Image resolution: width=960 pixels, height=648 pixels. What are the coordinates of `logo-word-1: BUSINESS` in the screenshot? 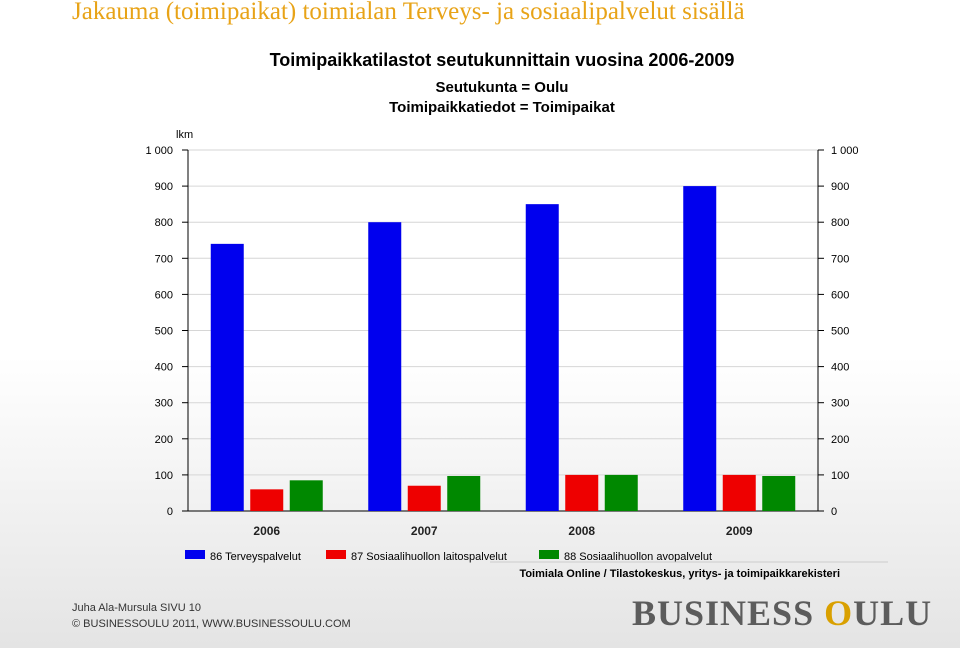 It's located at (728, 613).